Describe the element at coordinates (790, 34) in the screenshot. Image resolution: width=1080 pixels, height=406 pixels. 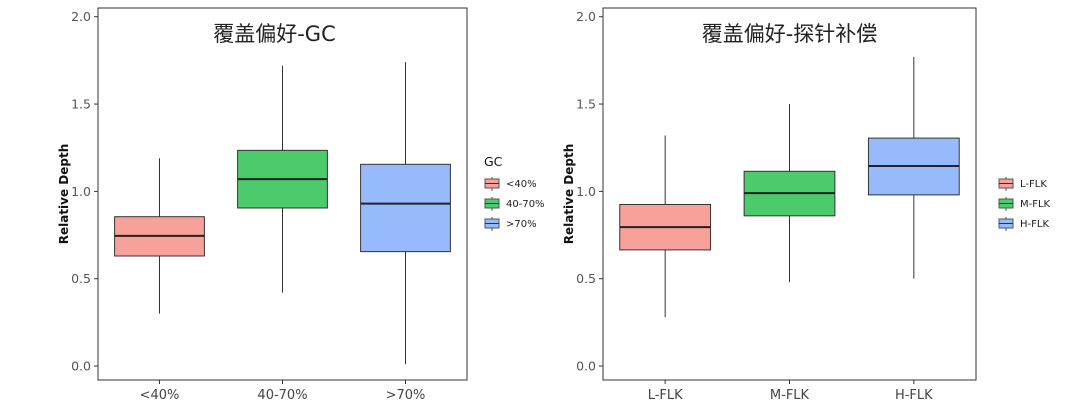
I see `chart-title: 覆盖偏好-探针补偿` at that location.